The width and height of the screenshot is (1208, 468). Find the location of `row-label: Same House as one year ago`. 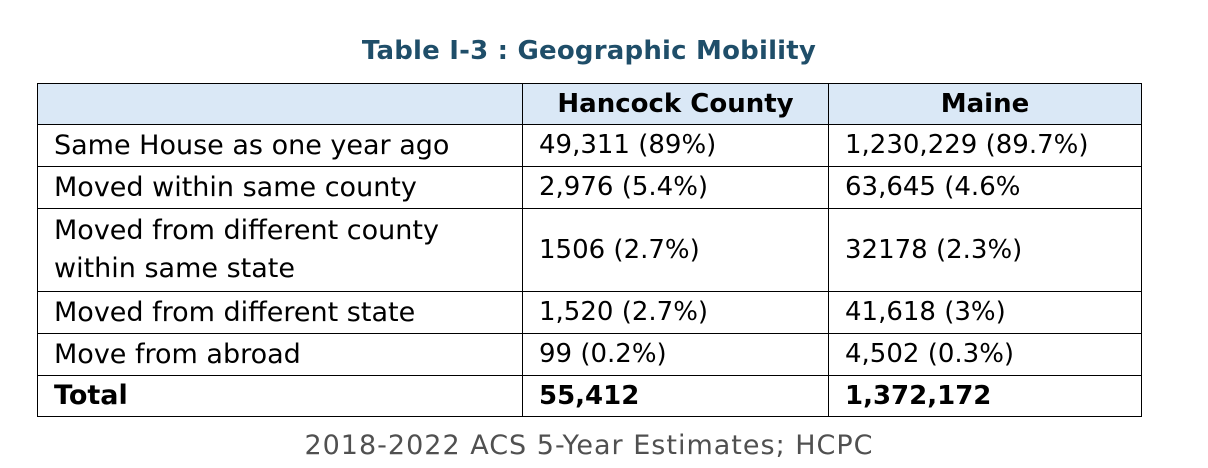

row-label: Same House as one year ago is located at coordinates (280, 145).